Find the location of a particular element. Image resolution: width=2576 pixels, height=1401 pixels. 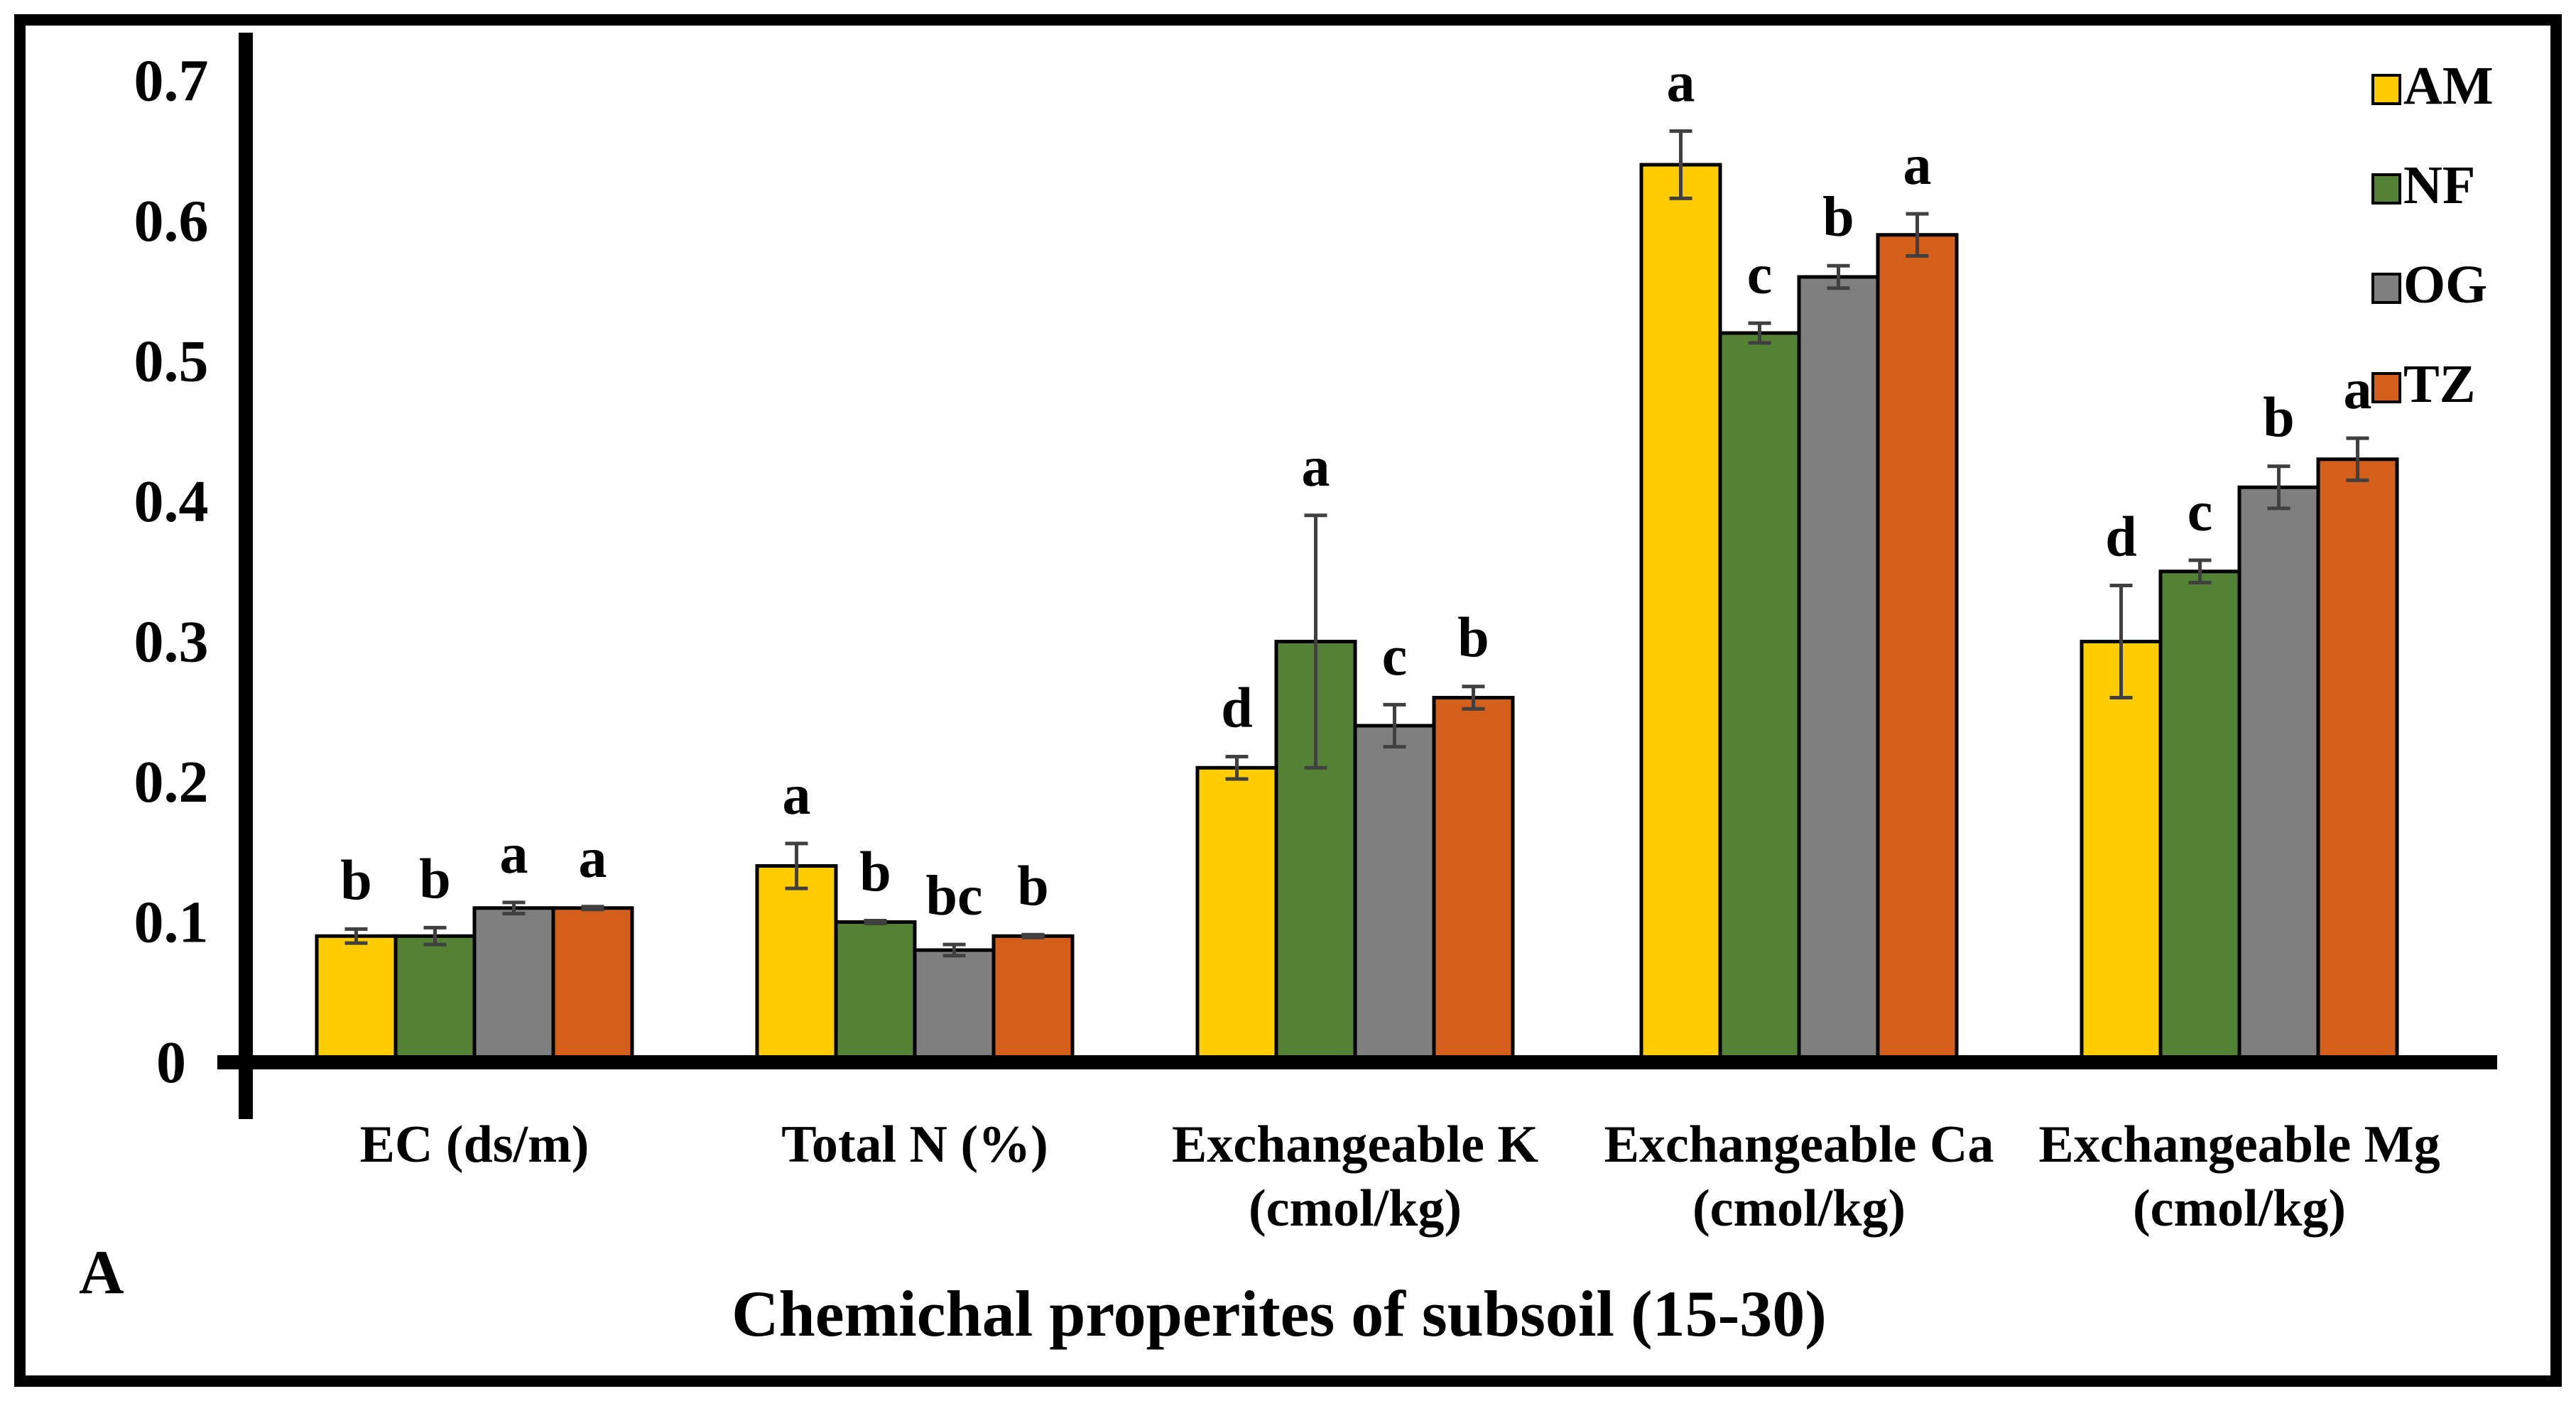

significance-letter-og-0: a is located at coordinates (514, 854).